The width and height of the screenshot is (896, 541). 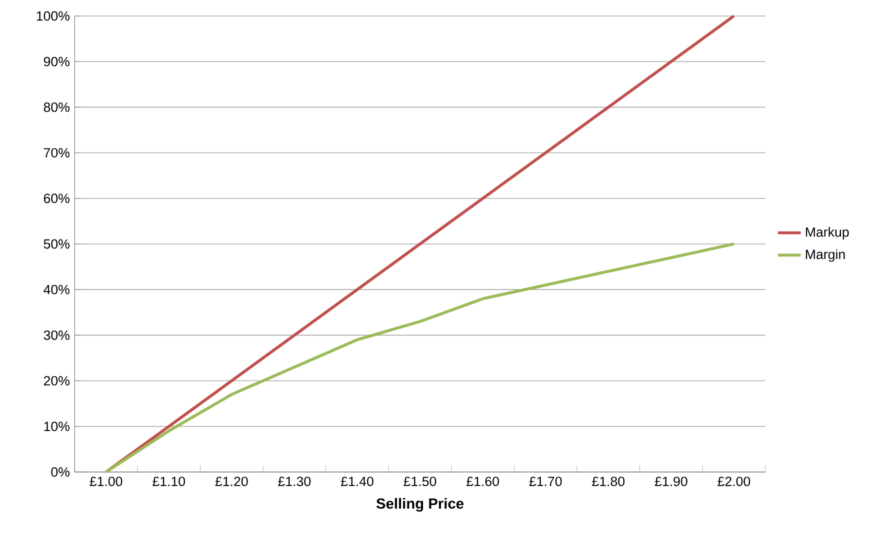 What do you see at coordinates (420, 481) in the screenshot?
I see `x-tick-label: £1.50` at bounding box center [420, 481].